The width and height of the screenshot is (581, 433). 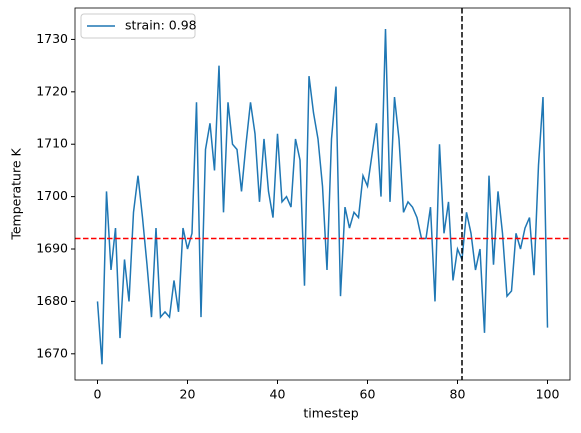 I want to click on x-tick-label: 100, so click(x=548, y=394).